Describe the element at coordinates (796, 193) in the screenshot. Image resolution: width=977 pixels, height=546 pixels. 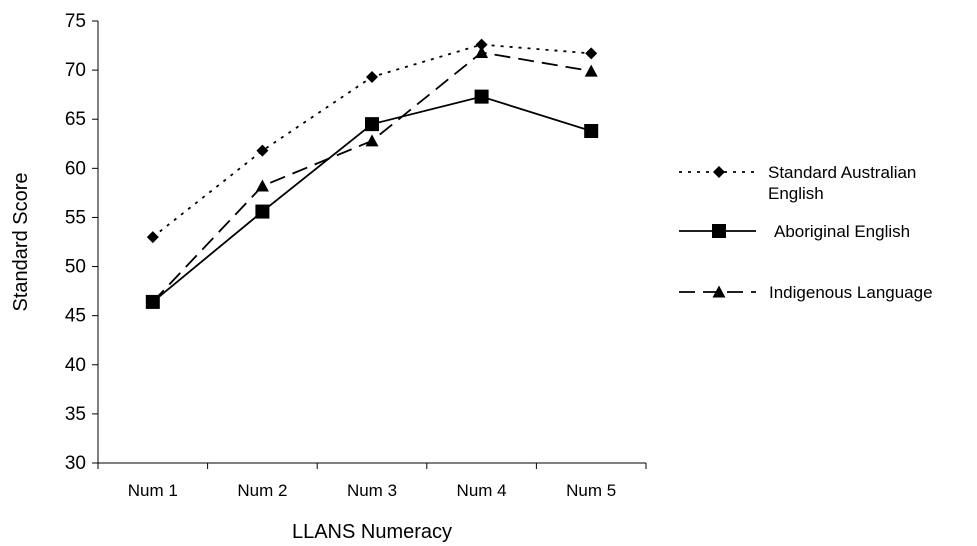
I see `legend-label: English` at that location.